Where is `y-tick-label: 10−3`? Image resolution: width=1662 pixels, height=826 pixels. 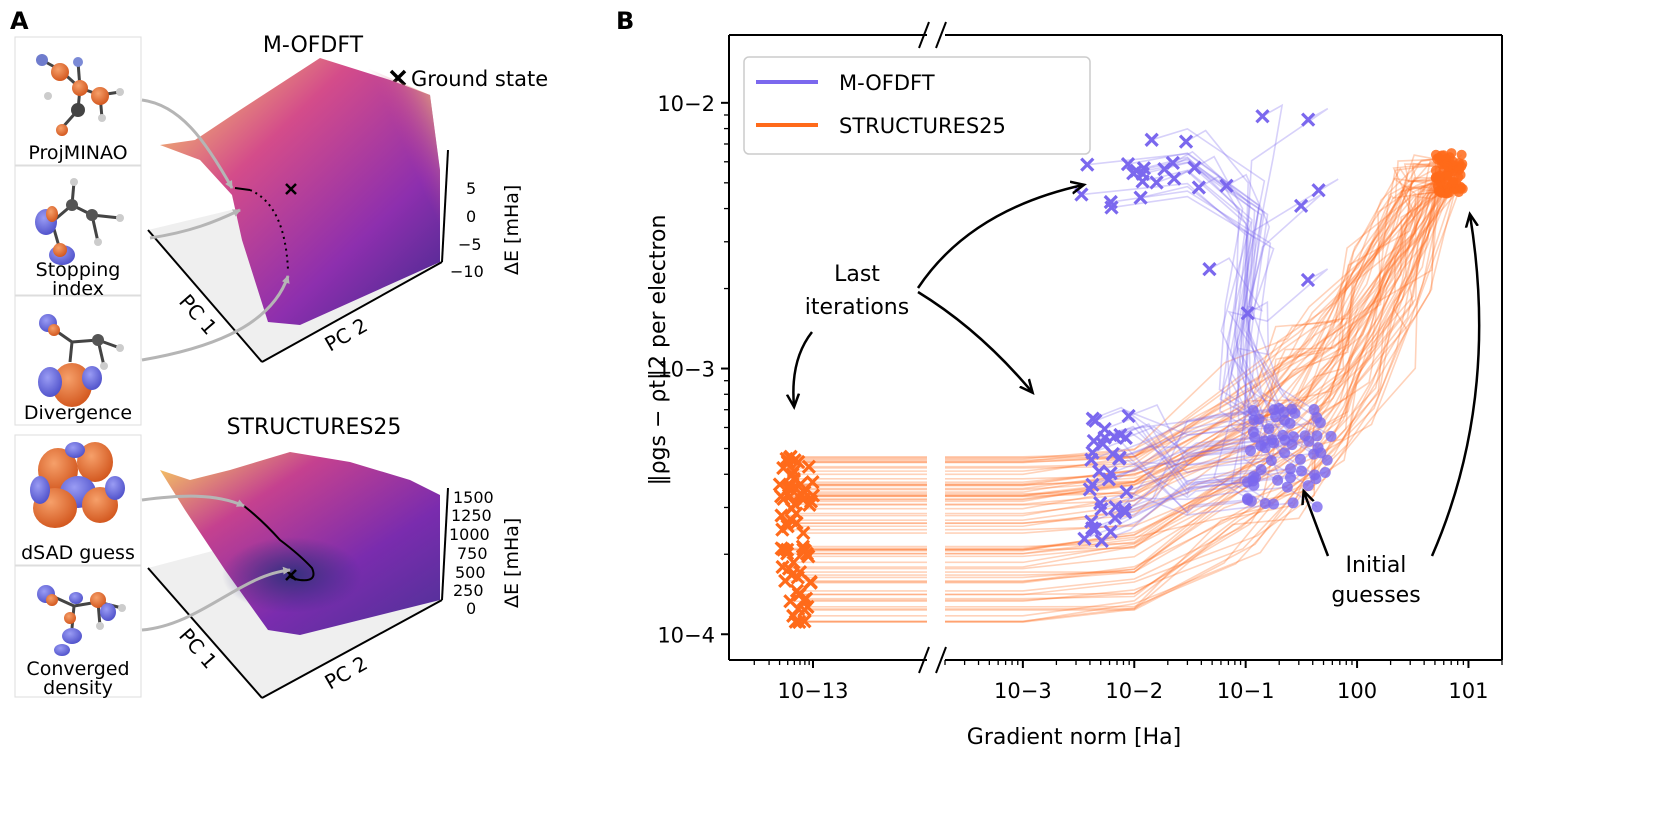 y-tick-label: 10−3 is located at coordinates (686, 370).